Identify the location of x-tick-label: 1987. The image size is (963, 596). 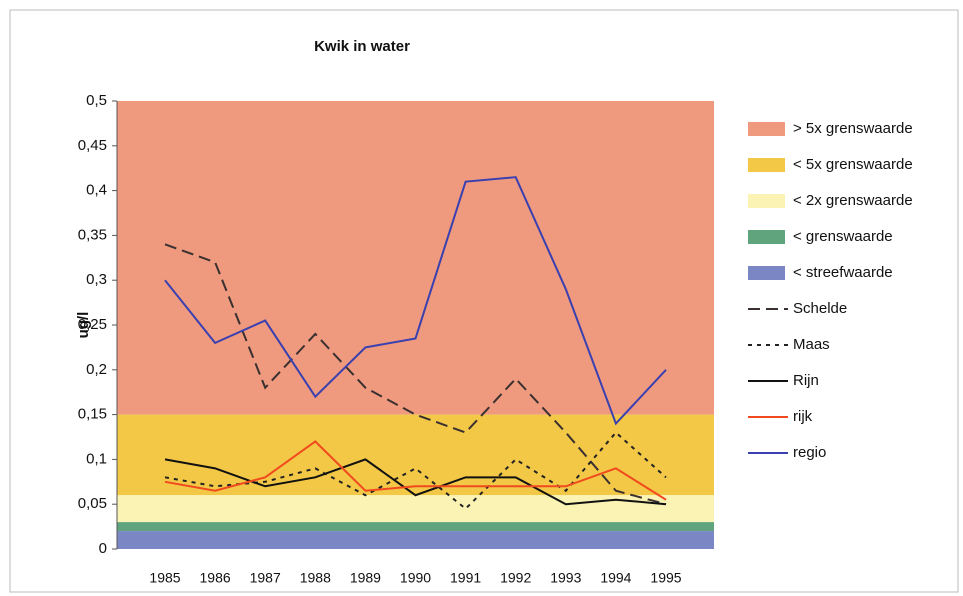
(265, 578).